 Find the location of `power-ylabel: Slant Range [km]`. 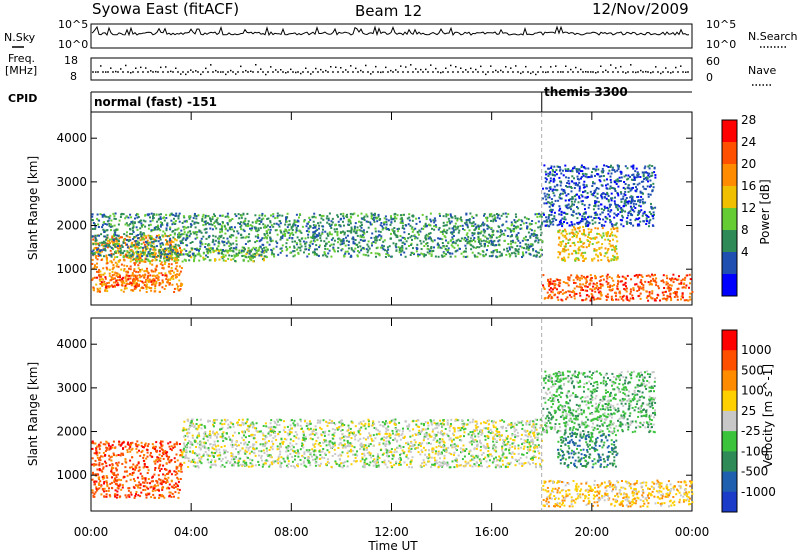

power-ylabel: Slant Range [km] is located at coordinates (33, 208).